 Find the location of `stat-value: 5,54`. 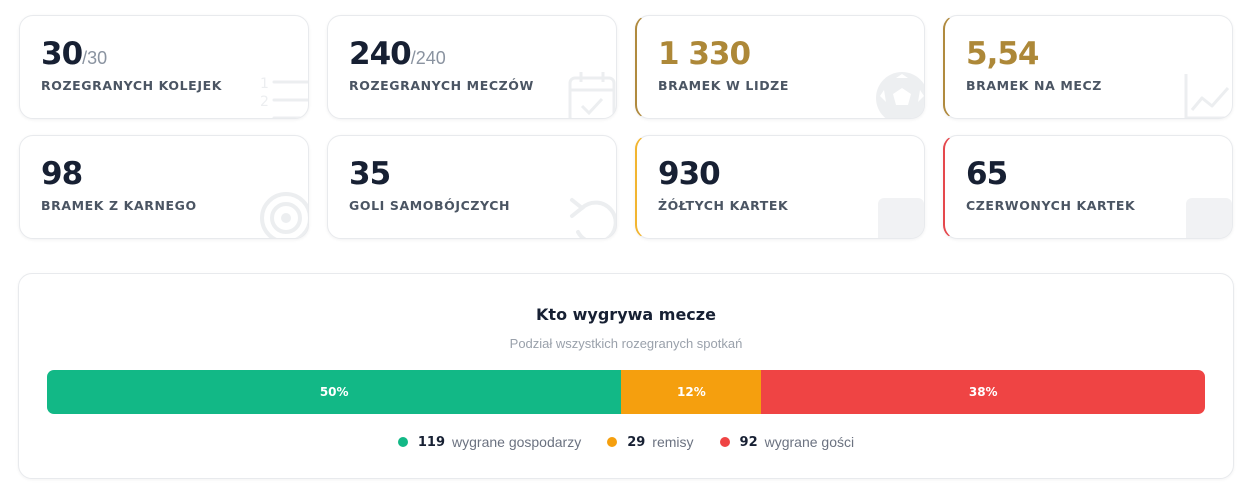

stat-value: 5,54 is located at coordinates (1002, 54).